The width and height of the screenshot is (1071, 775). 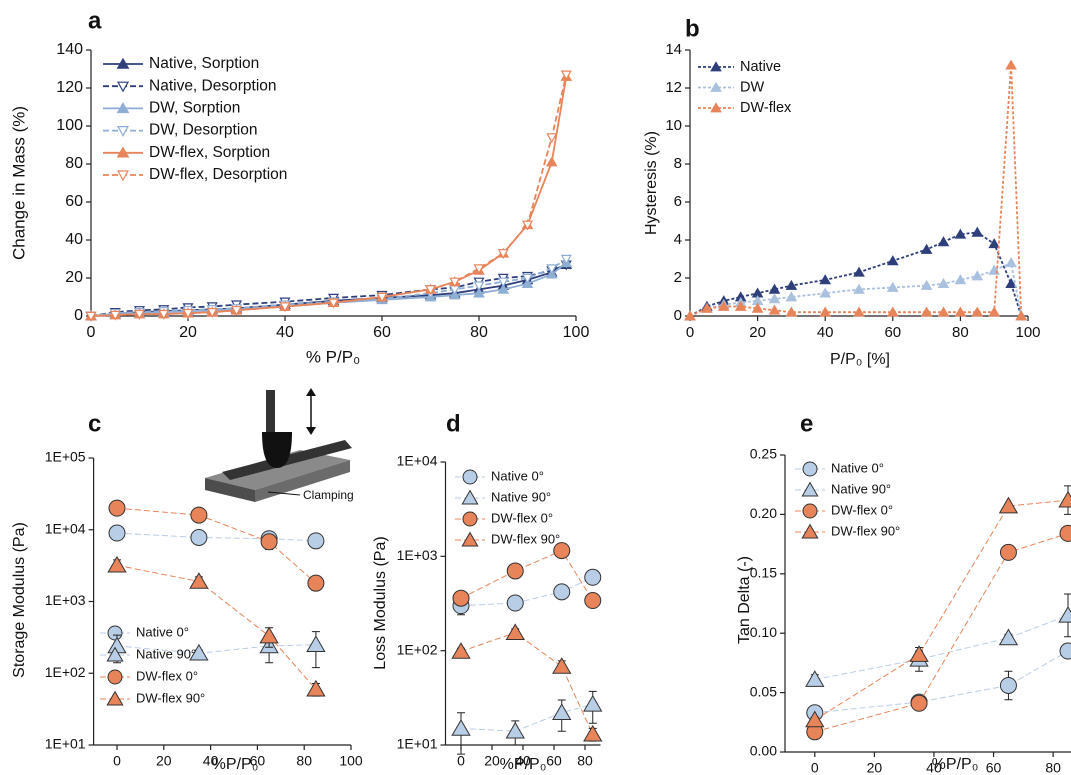 I want to click on sample-front, so click(x=230, y=490).